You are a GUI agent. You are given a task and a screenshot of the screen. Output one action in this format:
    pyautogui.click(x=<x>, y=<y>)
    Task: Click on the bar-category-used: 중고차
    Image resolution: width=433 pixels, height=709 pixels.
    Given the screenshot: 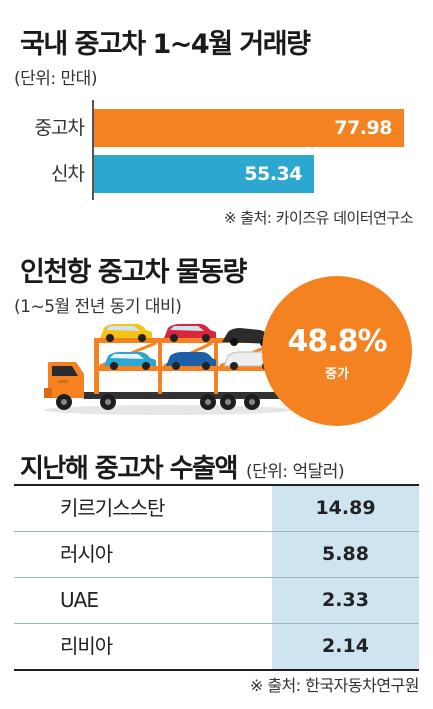 What is the action you would take?
    pyautogui.click(x=59, y=128)
    